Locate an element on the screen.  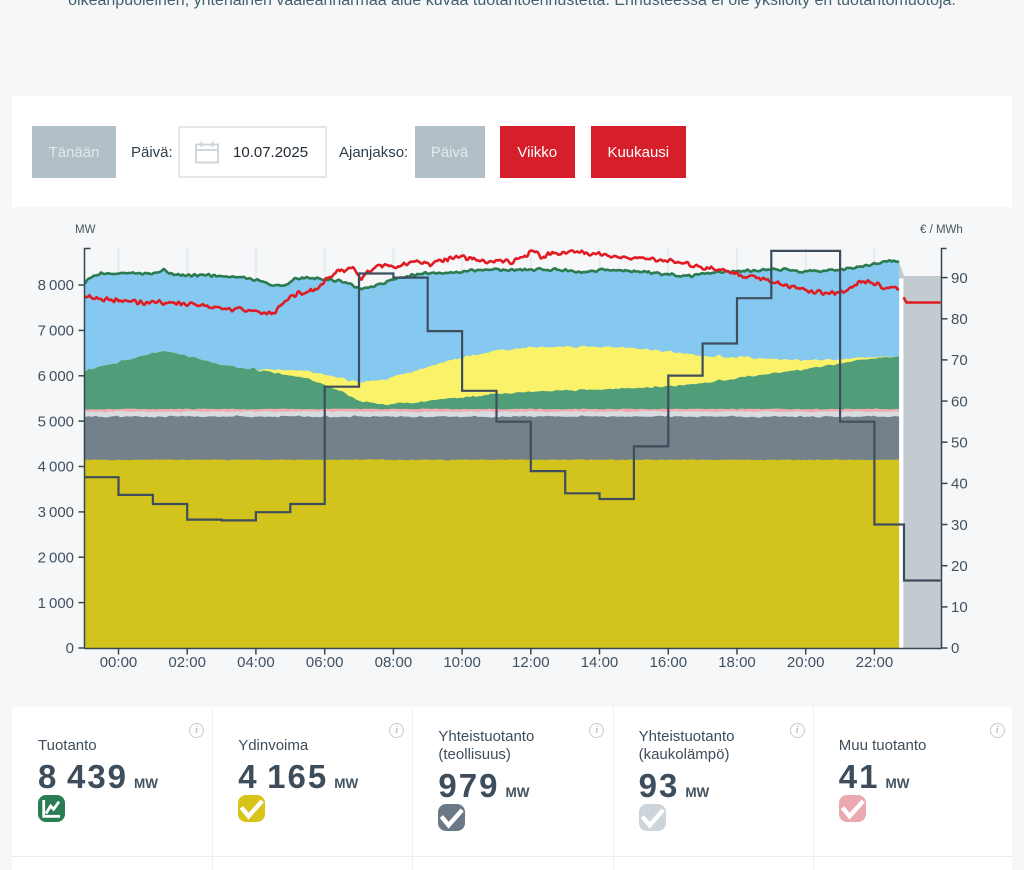
svg-text: 20 is located at coordinates (959, 566).